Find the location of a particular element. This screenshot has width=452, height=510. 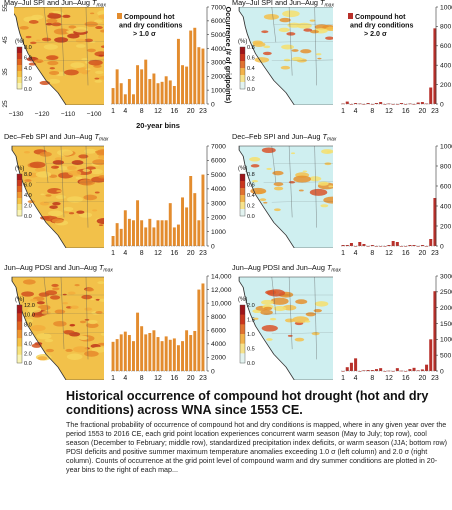

bar-chart-a: 0 1000 2000 3000 4000 5000 6000 7000 1 4 8 12 16 20 23 is located at coordinates (168, 59).